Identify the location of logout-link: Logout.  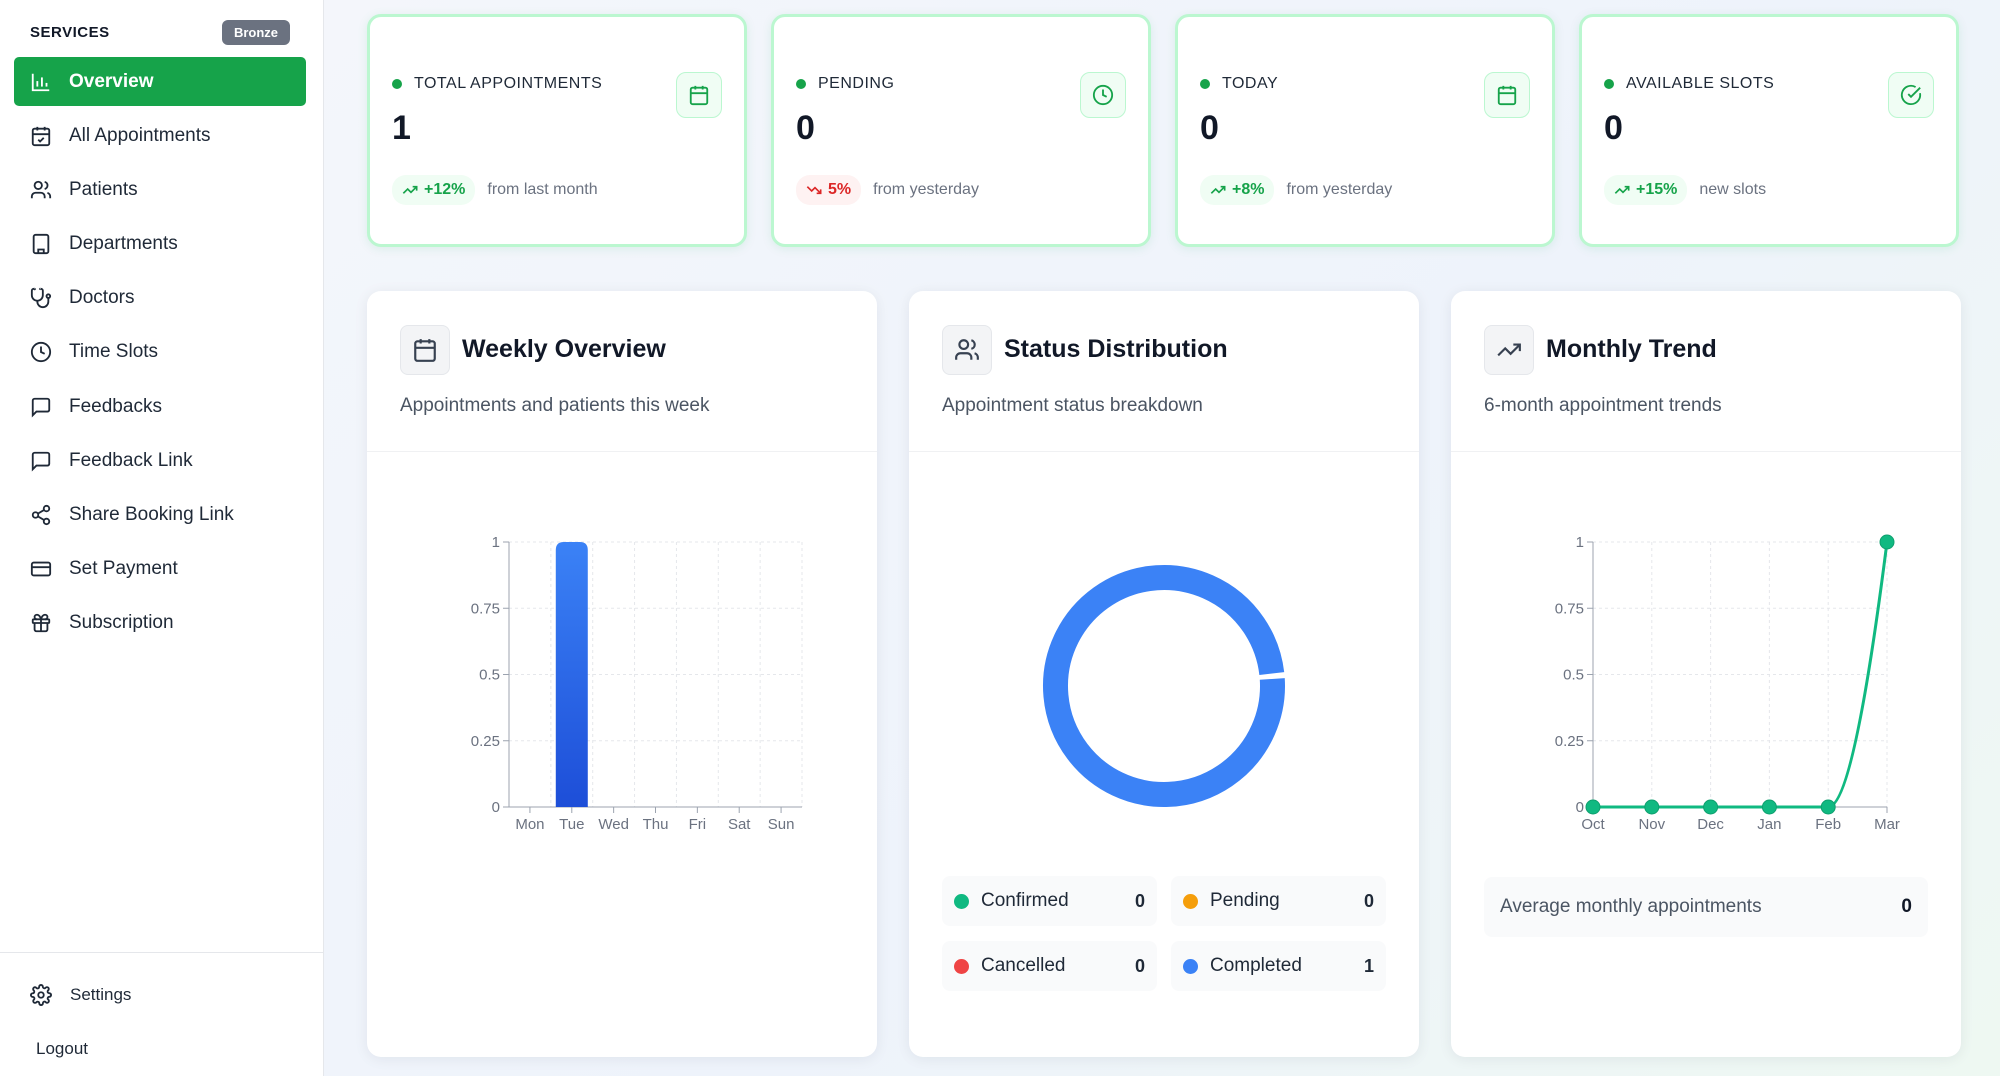
(62, 1049).